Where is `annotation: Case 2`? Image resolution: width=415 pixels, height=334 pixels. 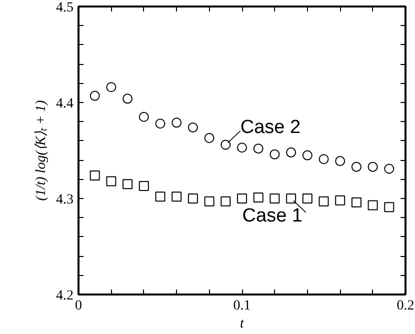
annotation: Case 2 is located at coordinates (270, 127).